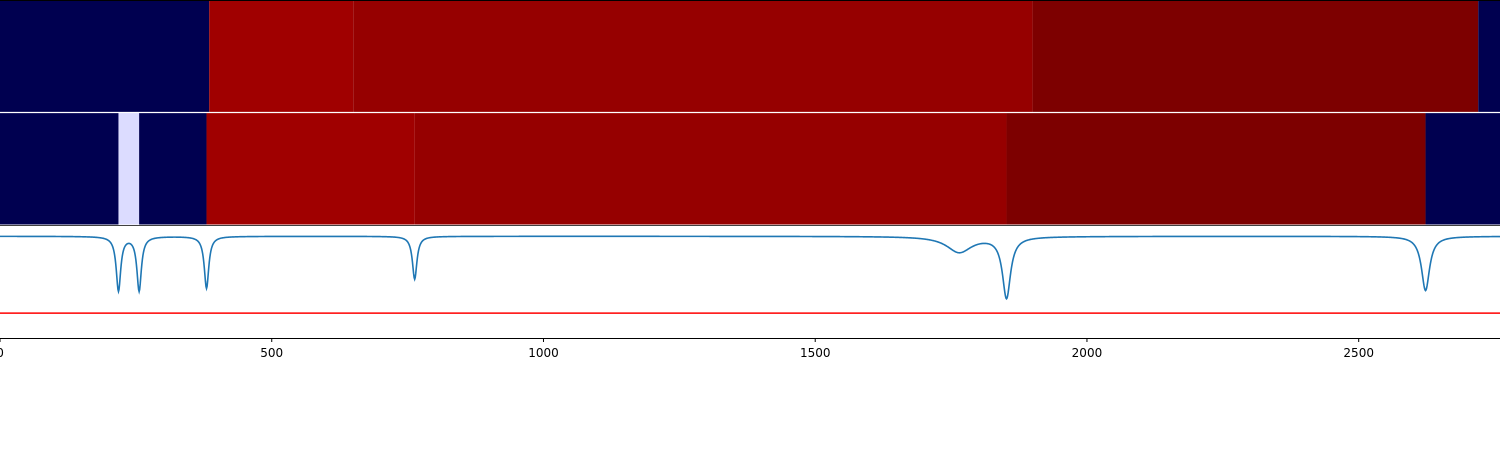 The image size is (1500, 450). What do you see at coordinates (687, 349) in the screenshot?
I see `x-axis: 0 500 1000 1500 2000 2500` at bounding box center [687, 349].